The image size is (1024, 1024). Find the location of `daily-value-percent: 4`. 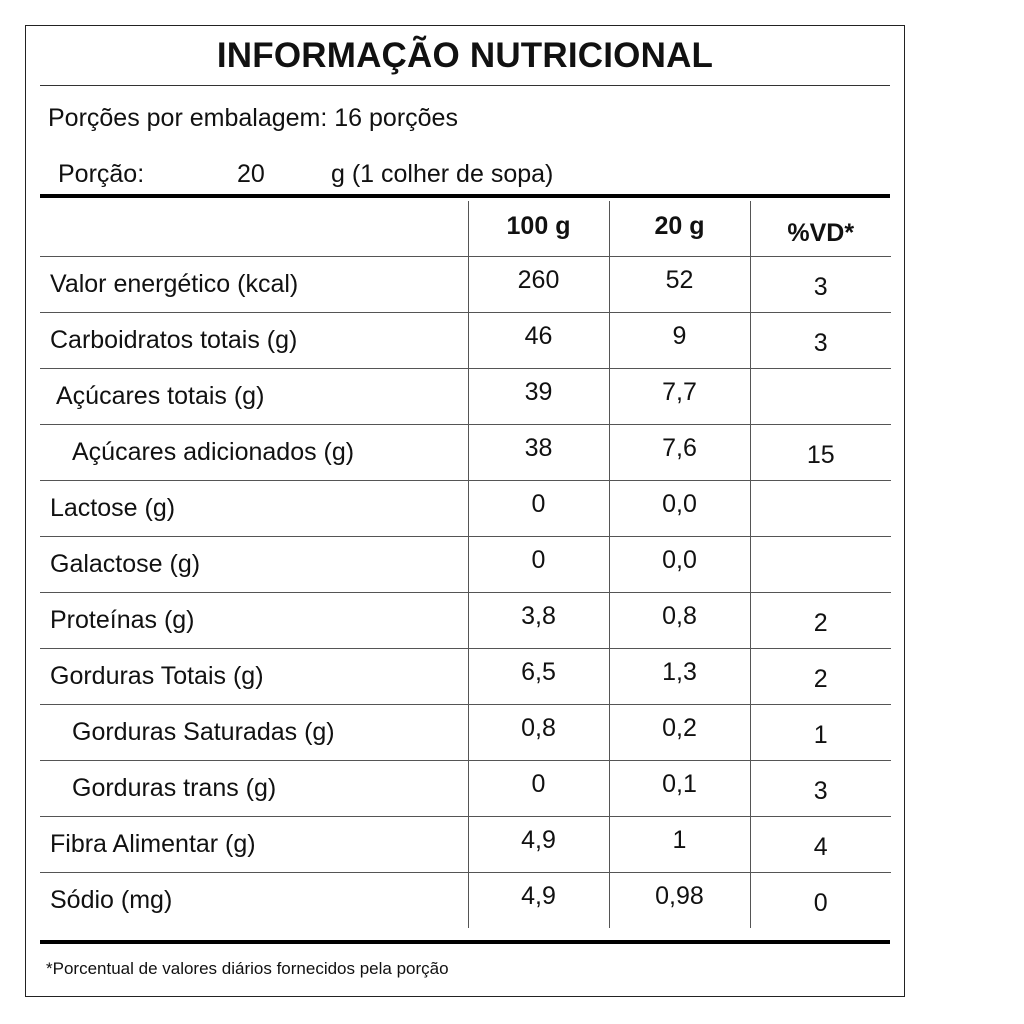

daily-value-percent: 4 is located at coordinates (820, 846).